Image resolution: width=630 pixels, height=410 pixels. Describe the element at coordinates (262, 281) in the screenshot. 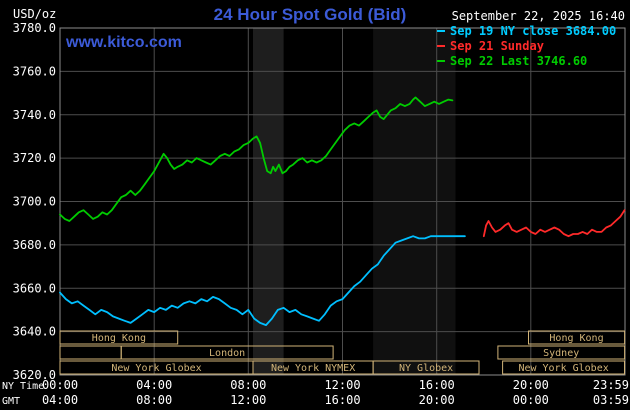

I see `series-sep19-ny-close` at that location.